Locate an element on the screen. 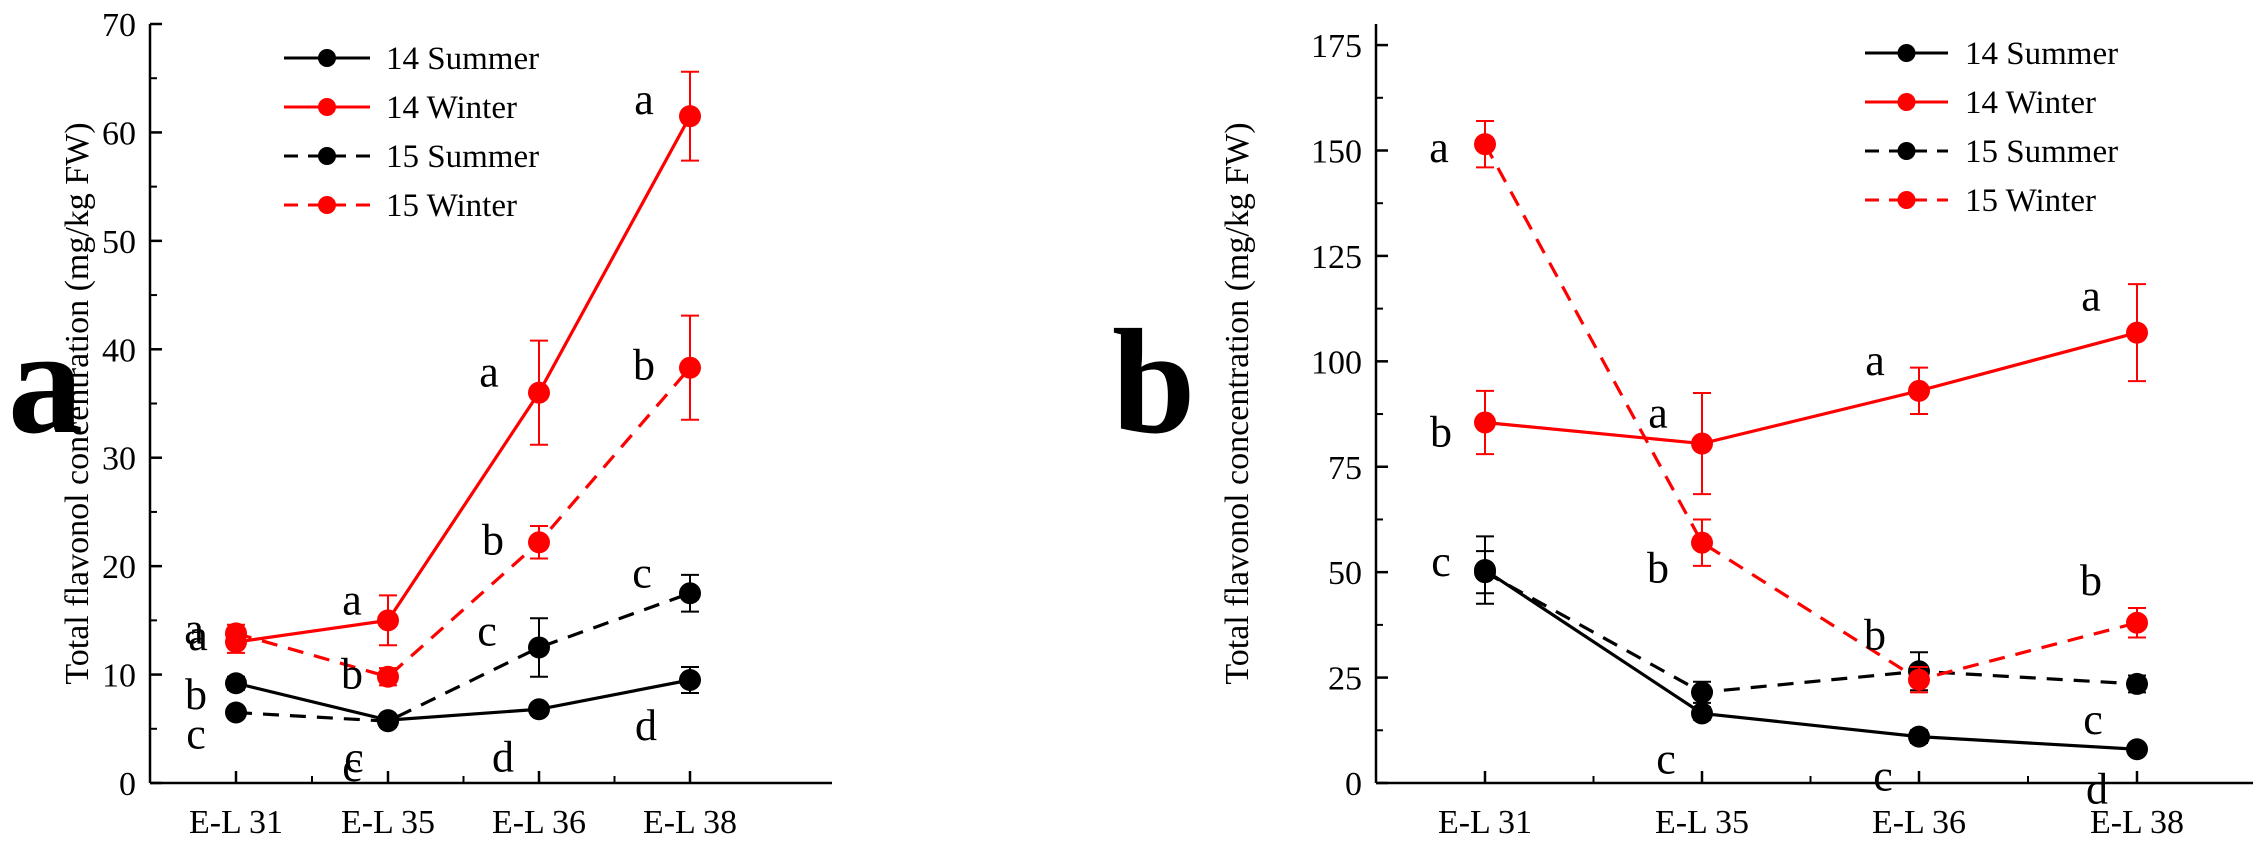 Image resolution: width=2263 pixels, height=849 pixels. y-tick-label: 70 is located at coordinates (119, 25).